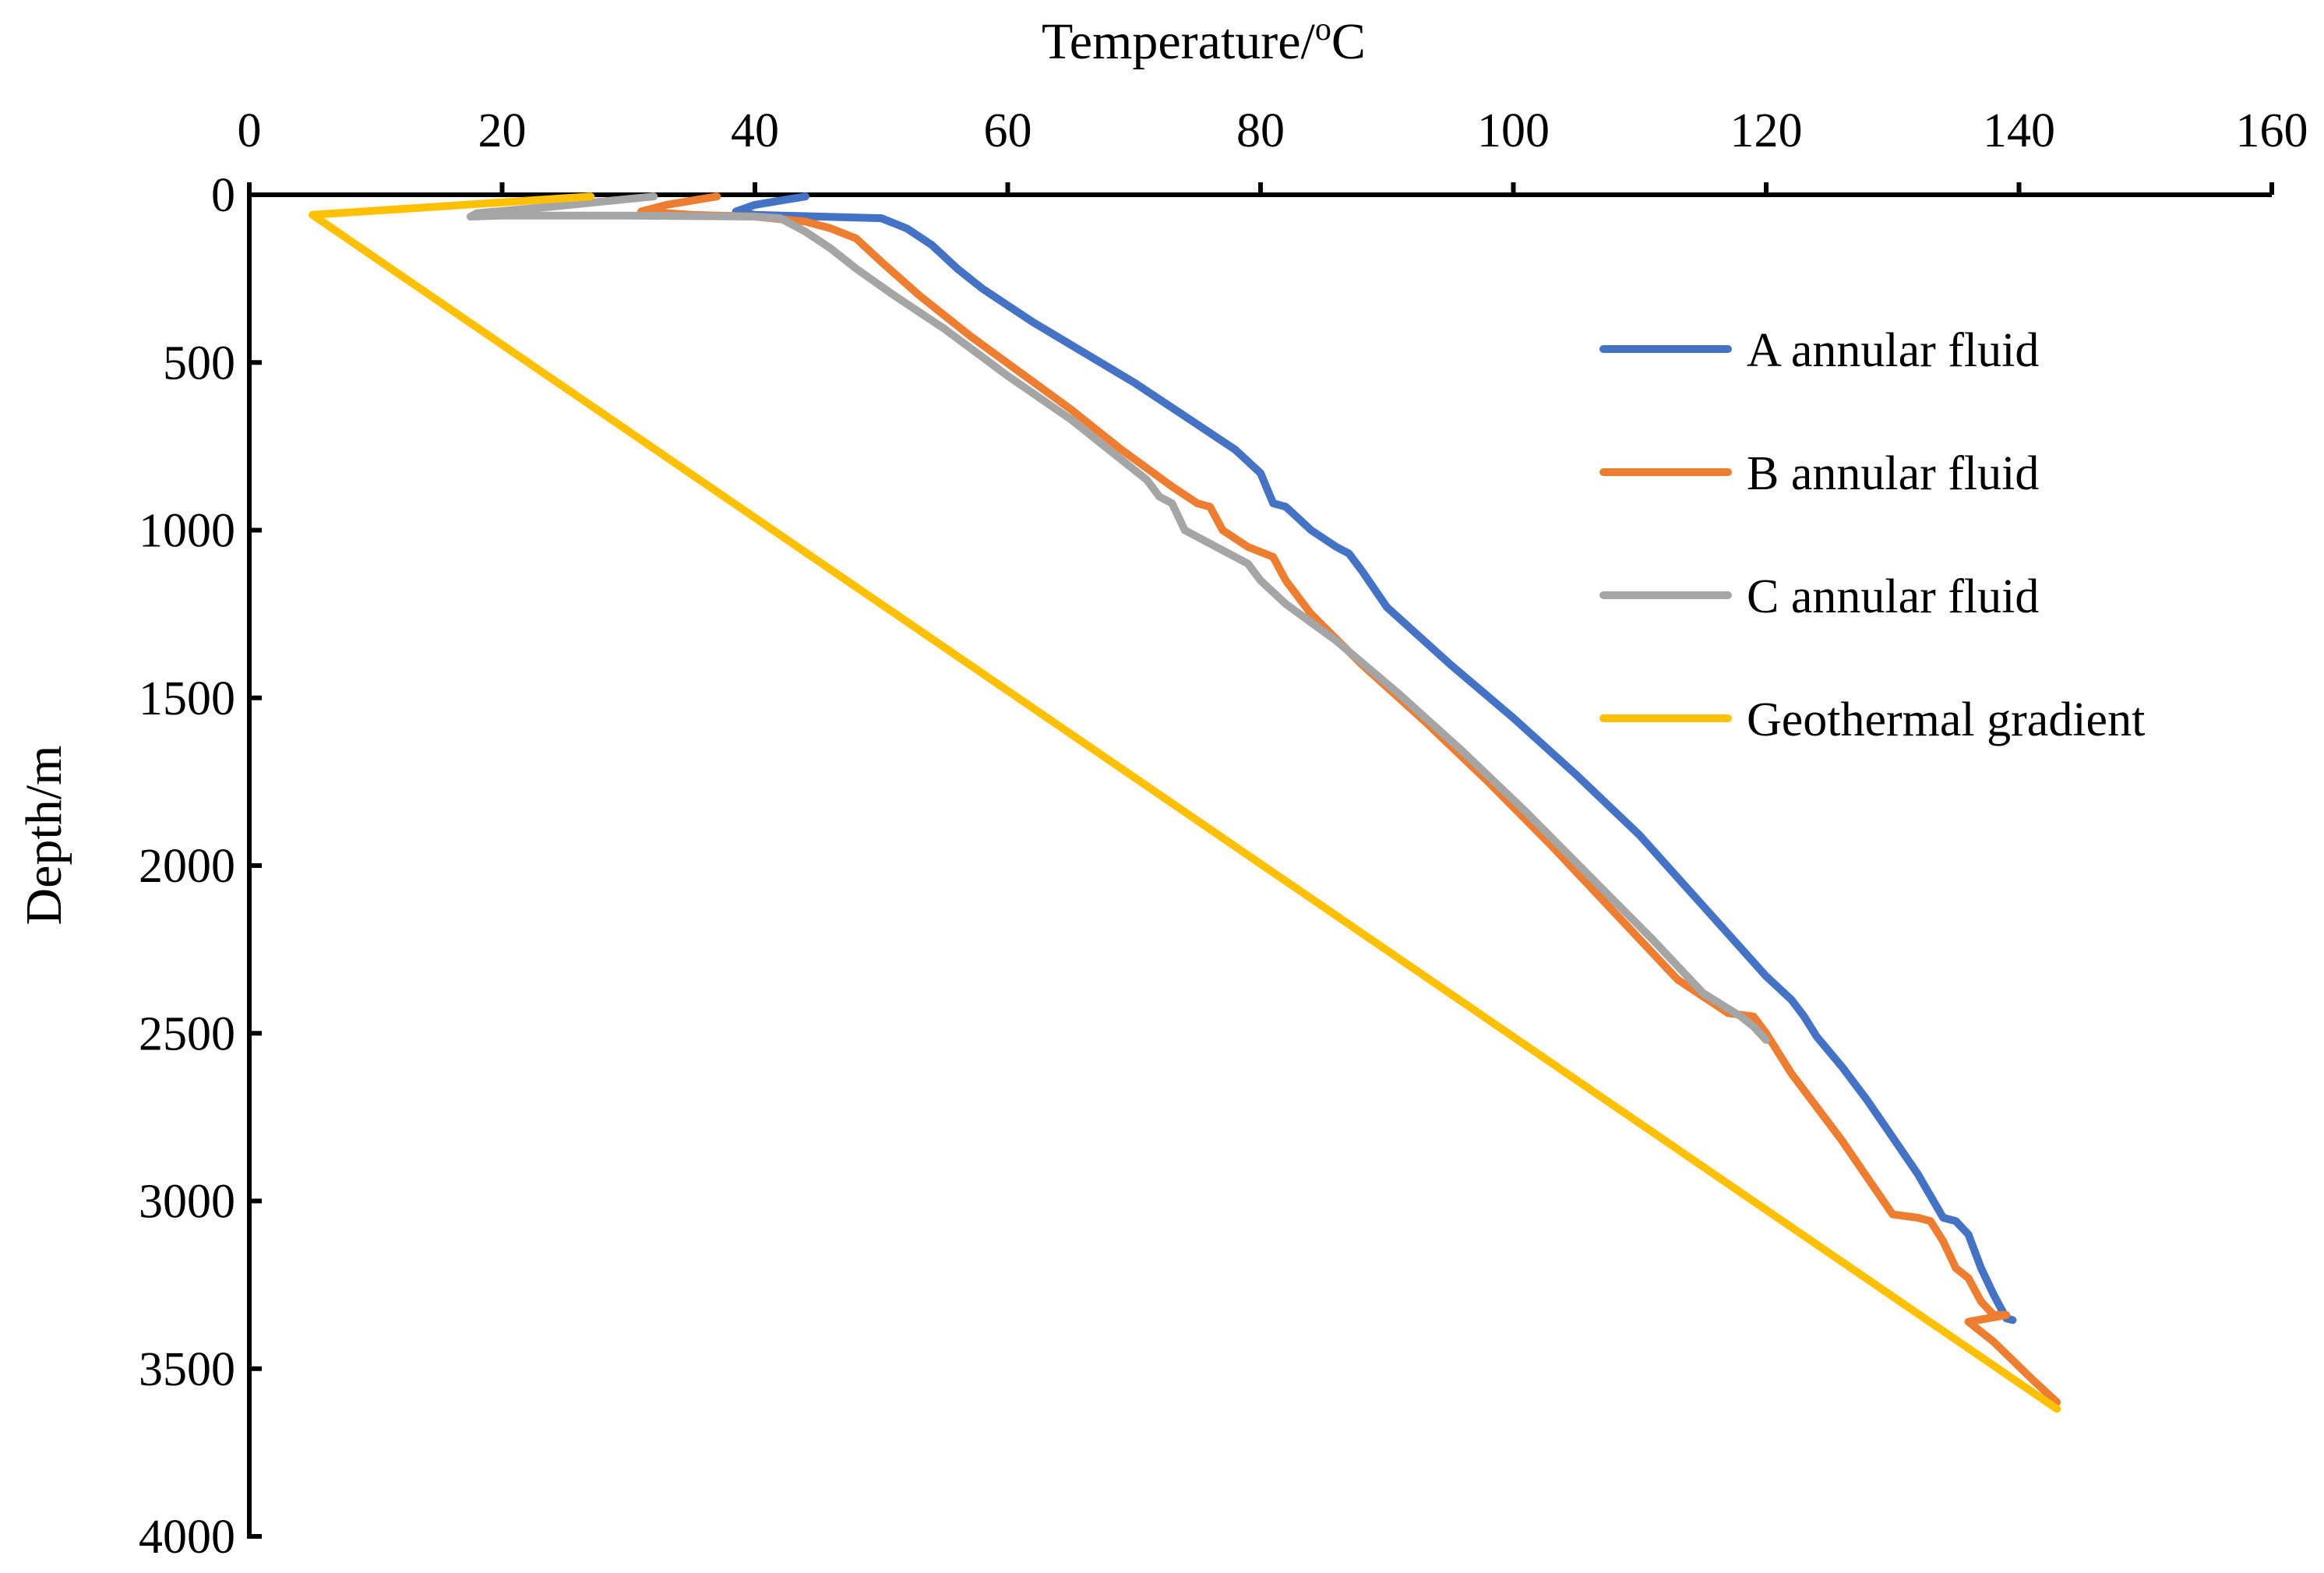 The width and height of the screenshot is (2324, 1573). I want to click on x-tick-label: 0, so click(250, 130).